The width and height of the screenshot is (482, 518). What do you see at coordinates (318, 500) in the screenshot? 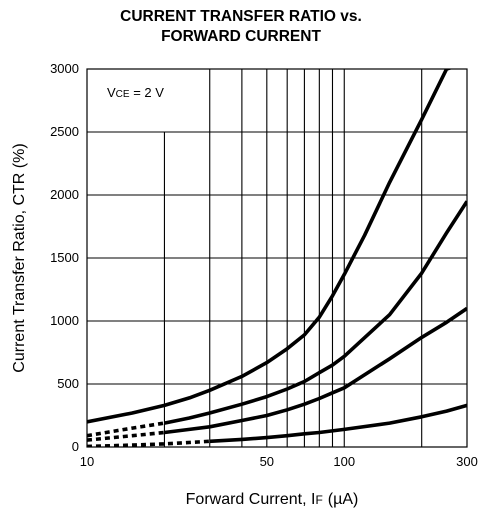
I see `x-axis-label-subscript: F` at bounding box center [318, 500].